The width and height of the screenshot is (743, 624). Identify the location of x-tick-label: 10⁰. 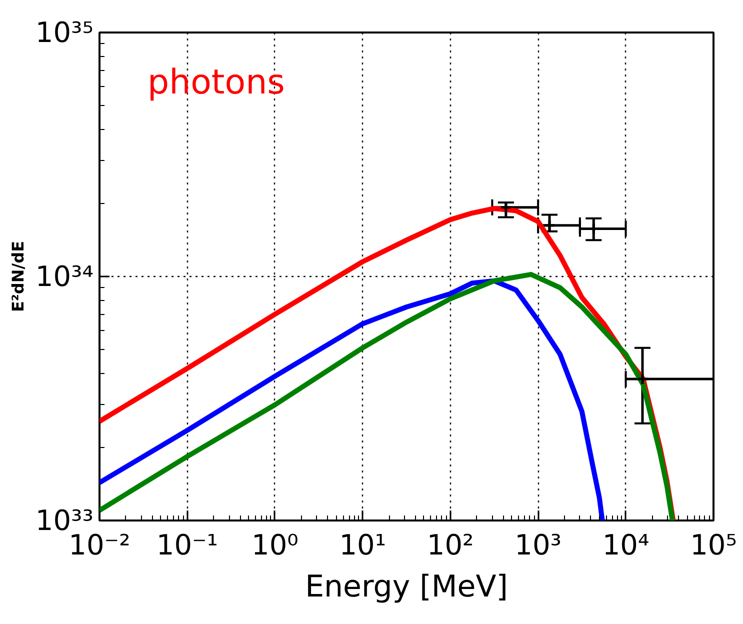
(275, 545).